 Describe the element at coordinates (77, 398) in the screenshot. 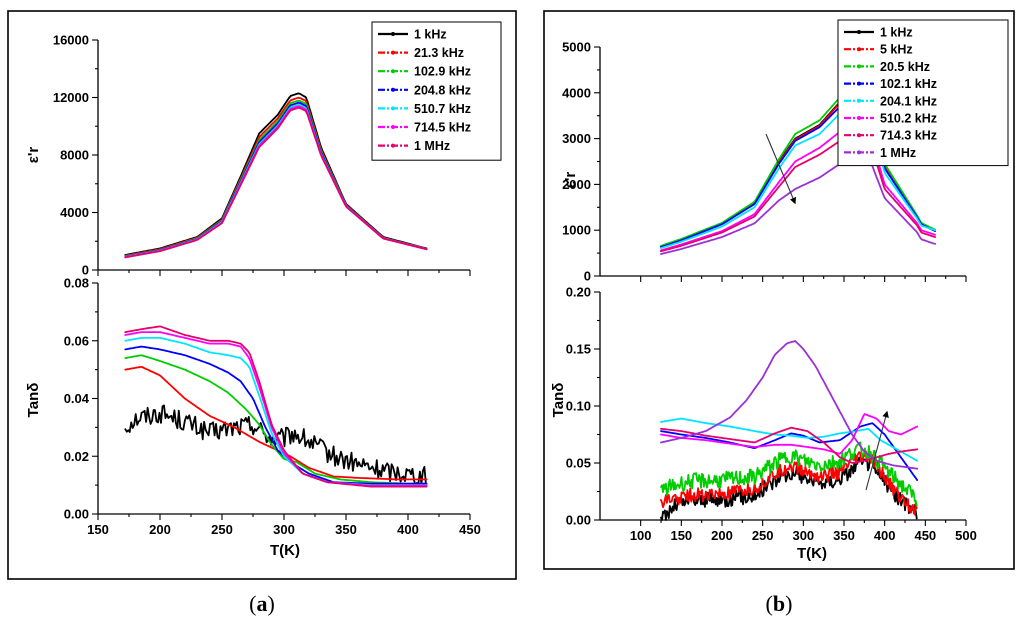

I see `a-bottom-y-tick-label: 0.04` at that location.